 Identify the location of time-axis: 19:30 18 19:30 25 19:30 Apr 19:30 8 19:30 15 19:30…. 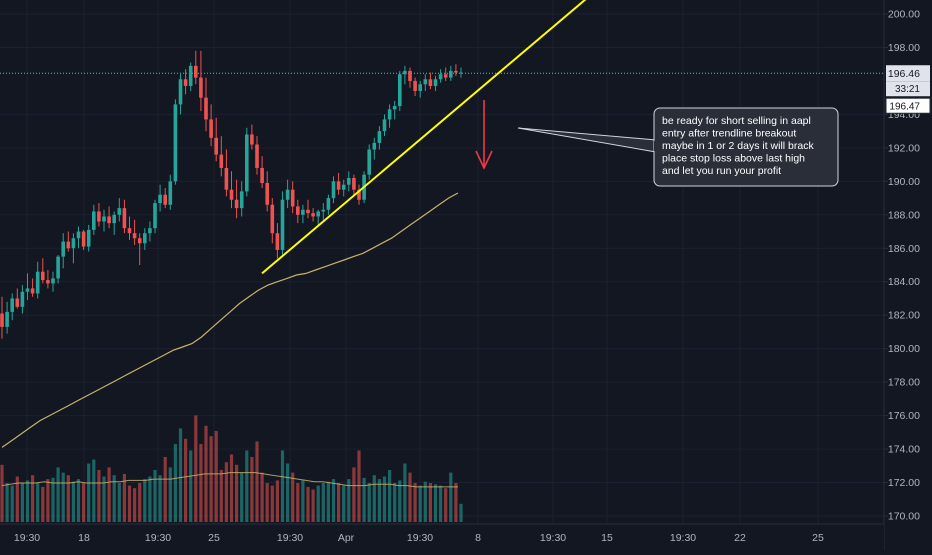
(442, 536).